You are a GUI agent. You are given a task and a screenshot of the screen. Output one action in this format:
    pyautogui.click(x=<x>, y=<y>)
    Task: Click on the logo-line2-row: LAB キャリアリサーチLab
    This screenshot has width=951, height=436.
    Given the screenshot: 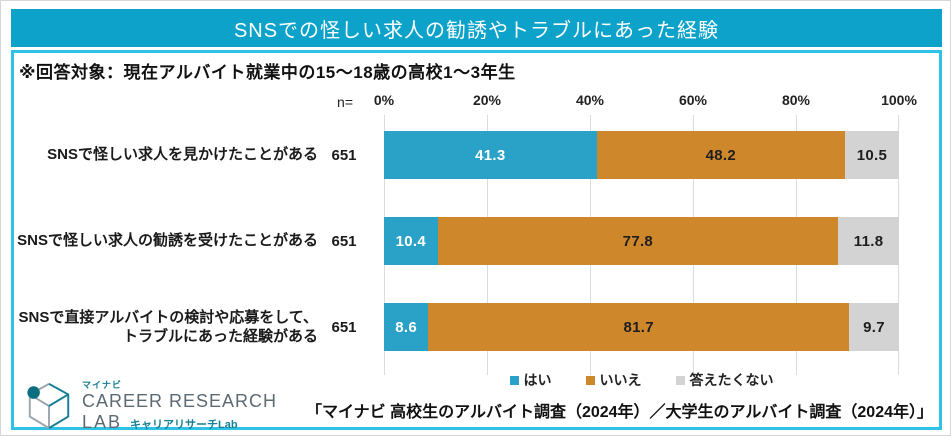 What is the action you would take?
    pyautogui.click(x=179, y=422)
    